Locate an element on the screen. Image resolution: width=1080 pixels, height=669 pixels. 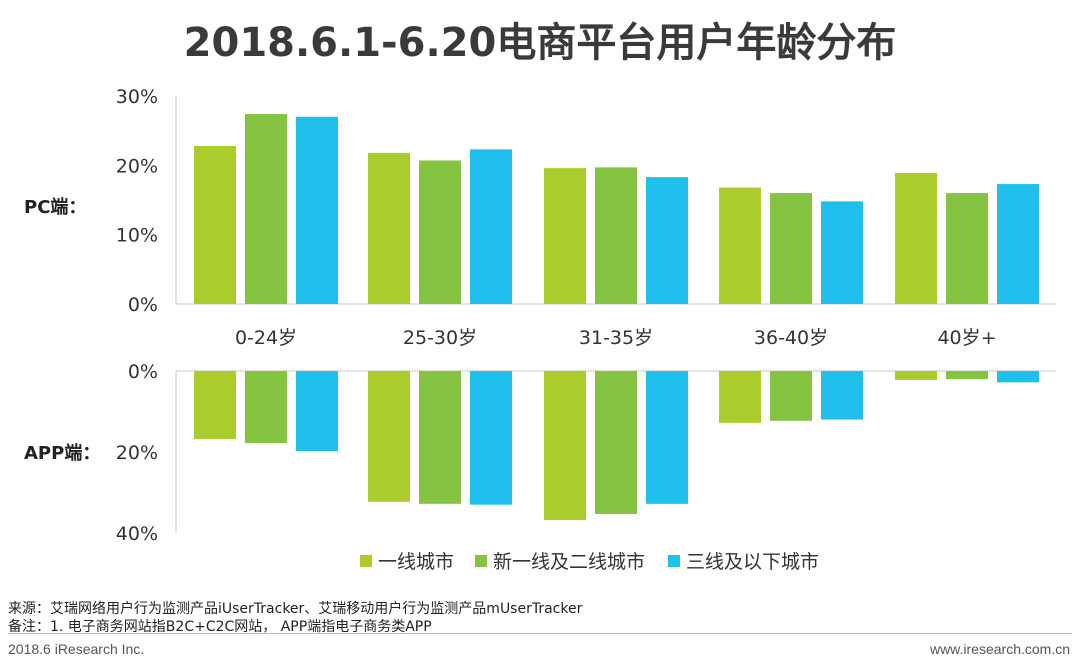
footer-url: www.iresearch.com.cn is located at coordinates (999, 649).